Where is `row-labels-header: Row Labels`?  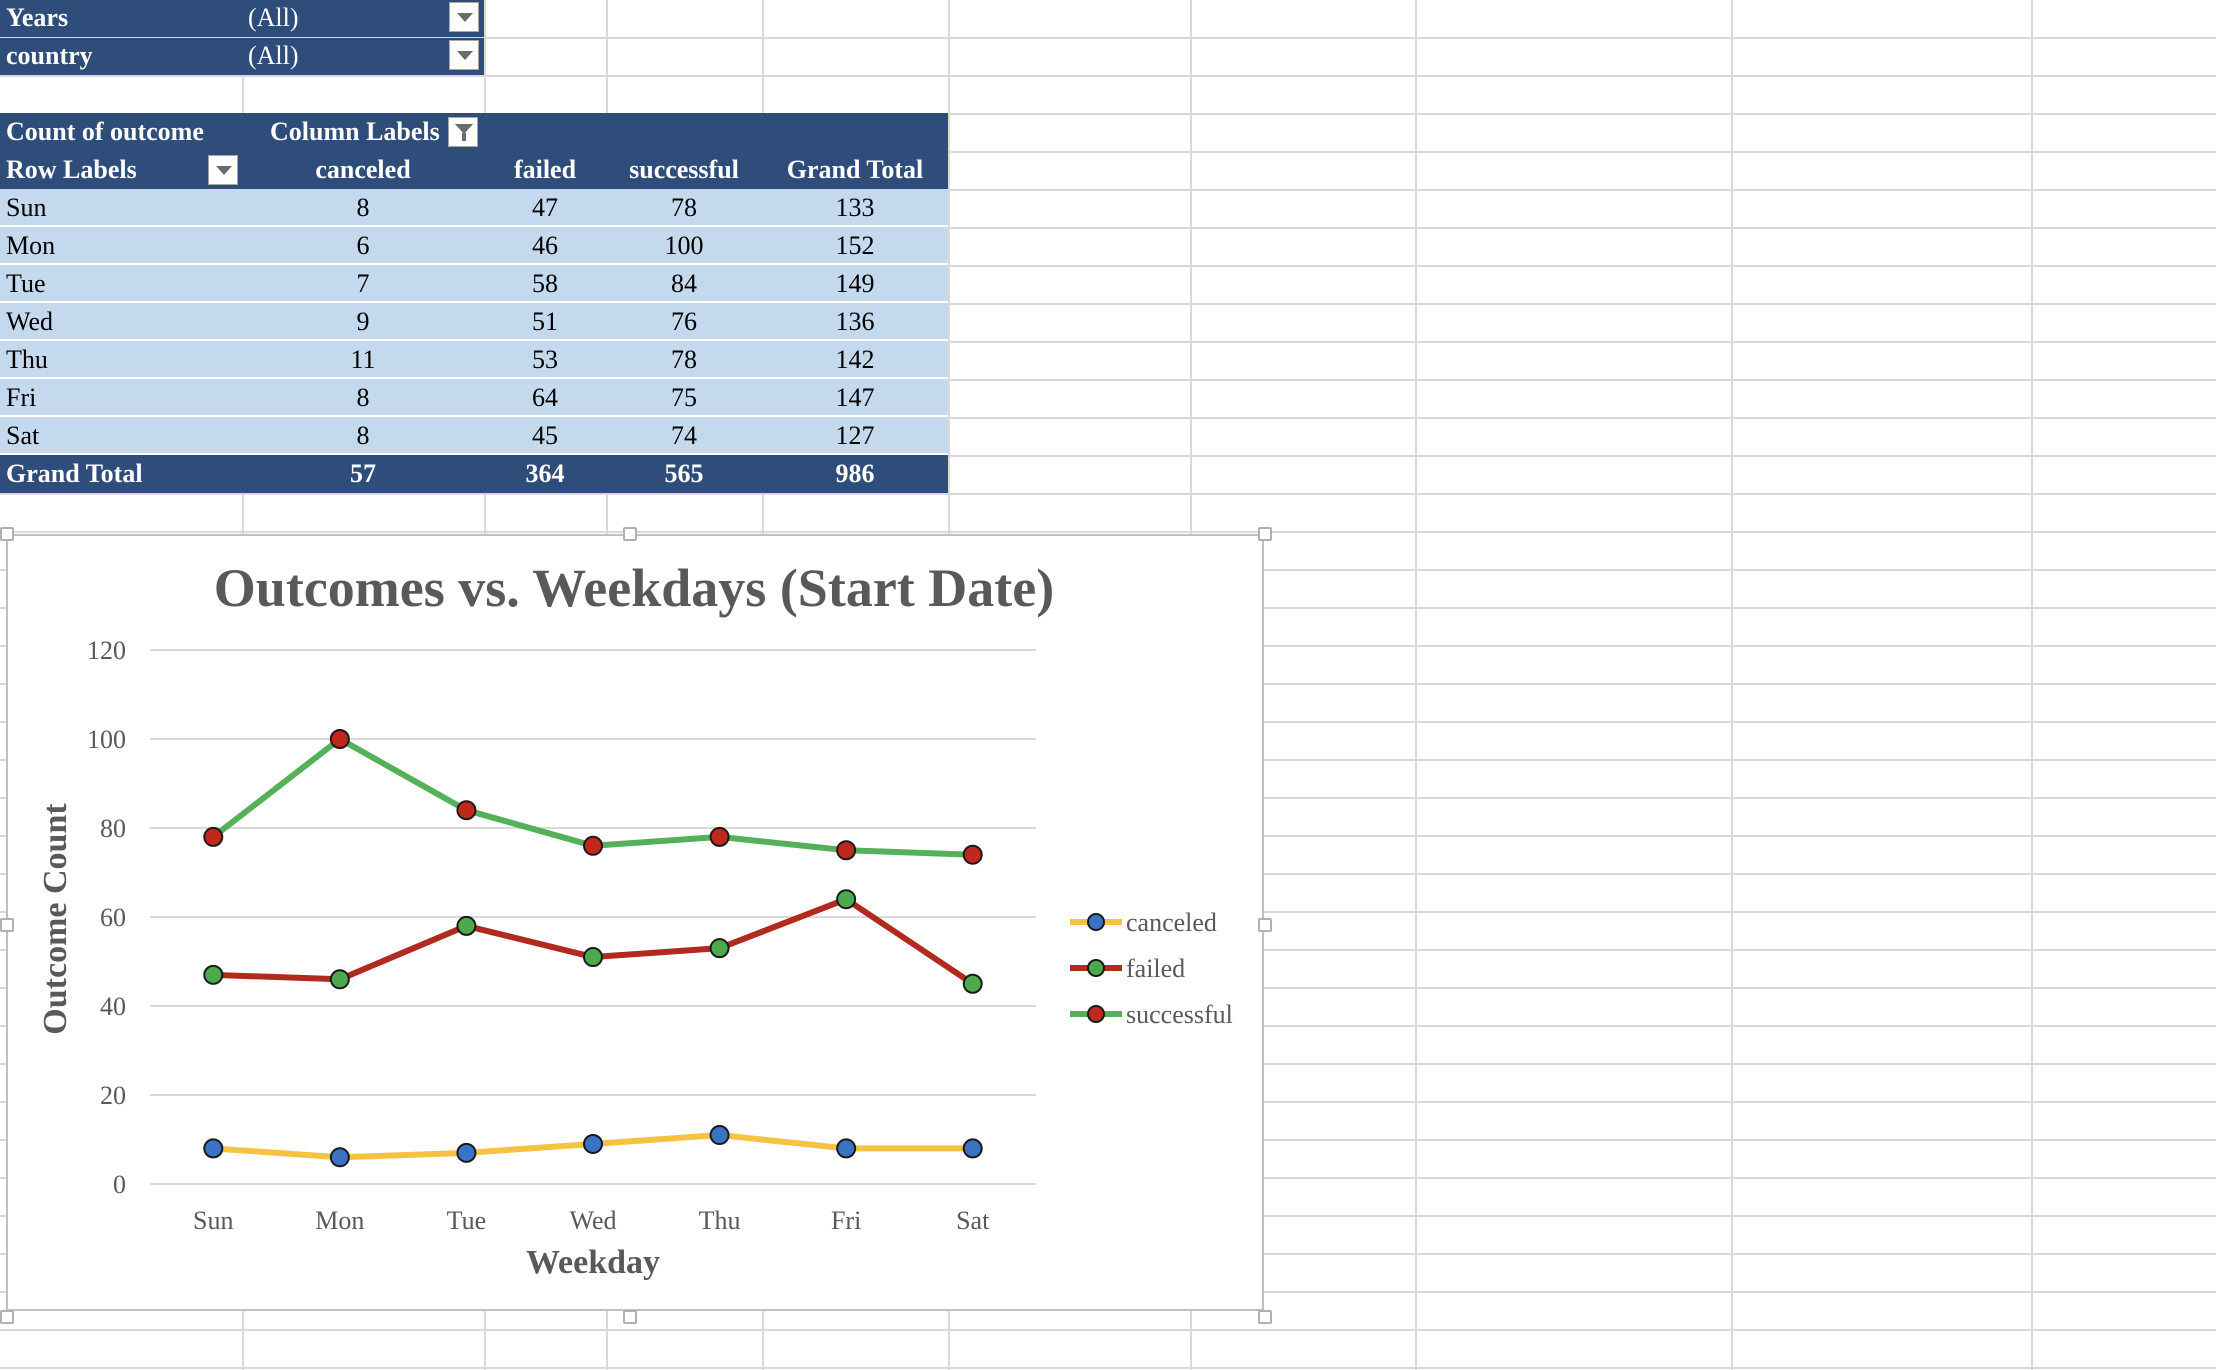
row-labels-header: Row Labels is located at coordinates (71, 169).